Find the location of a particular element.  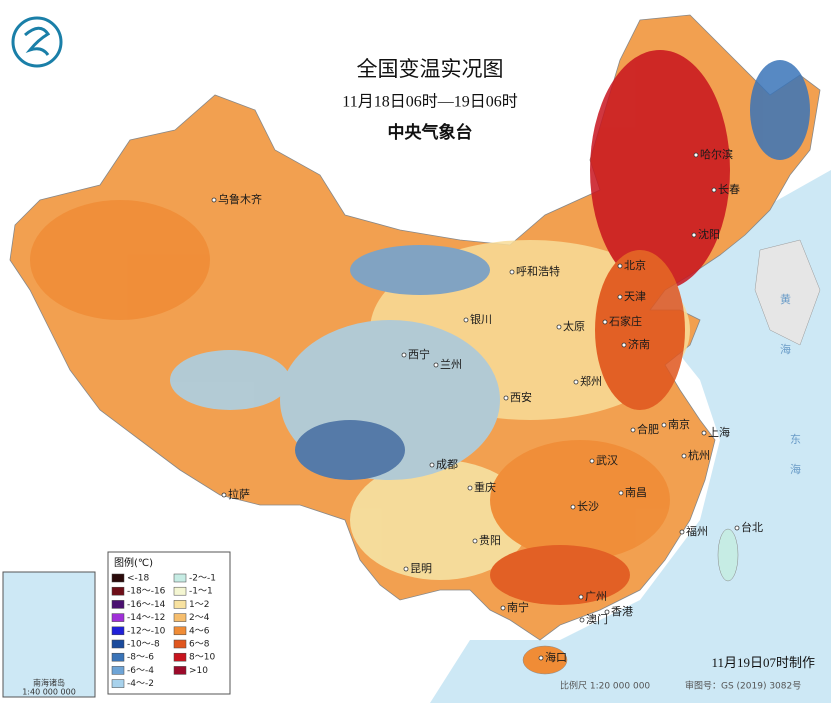

logo-mark is located at coordinates (37, 41).